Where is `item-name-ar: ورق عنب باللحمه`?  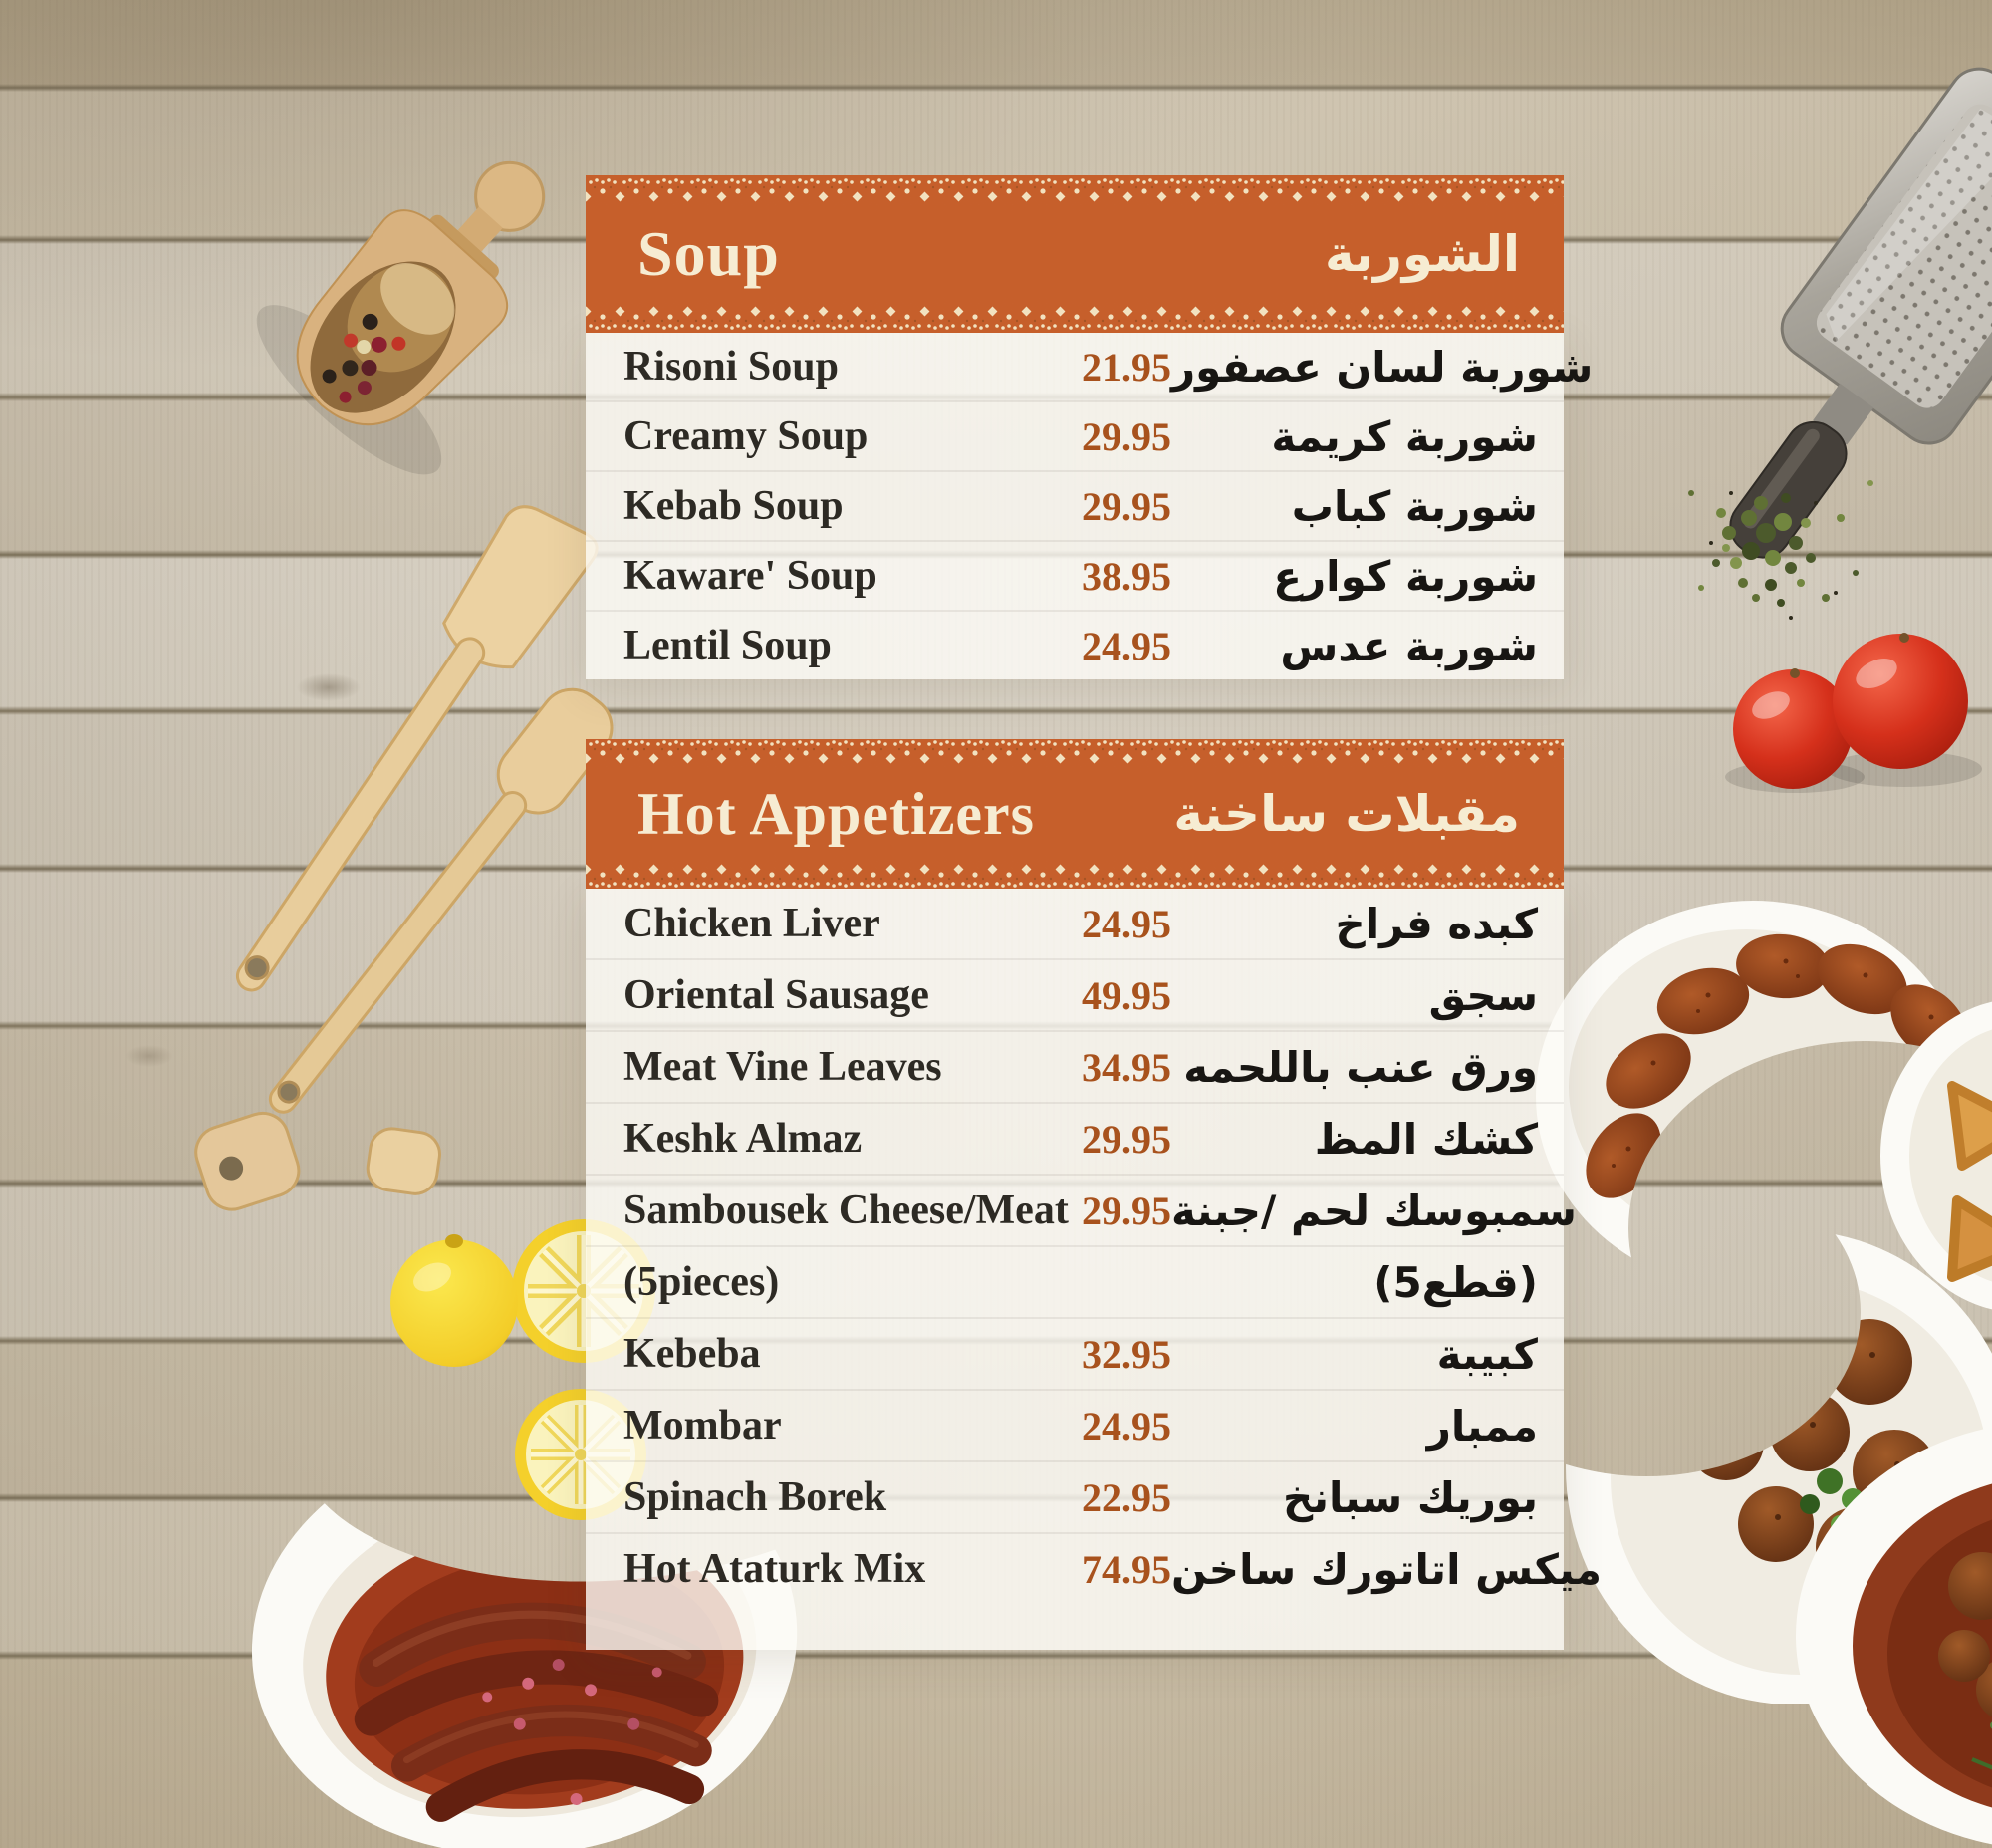 item-name-ar: ورق عنب باللحمه is located at coordinates (1360, 1067).